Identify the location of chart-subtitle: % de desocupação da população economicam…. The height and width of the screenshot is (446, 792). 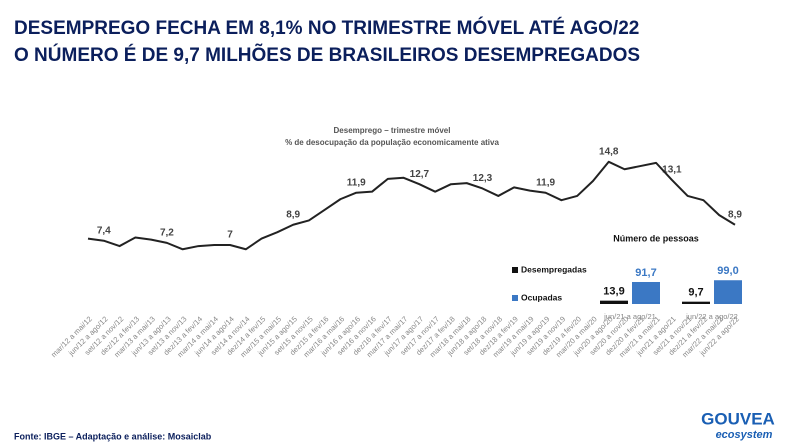
(392, 142).